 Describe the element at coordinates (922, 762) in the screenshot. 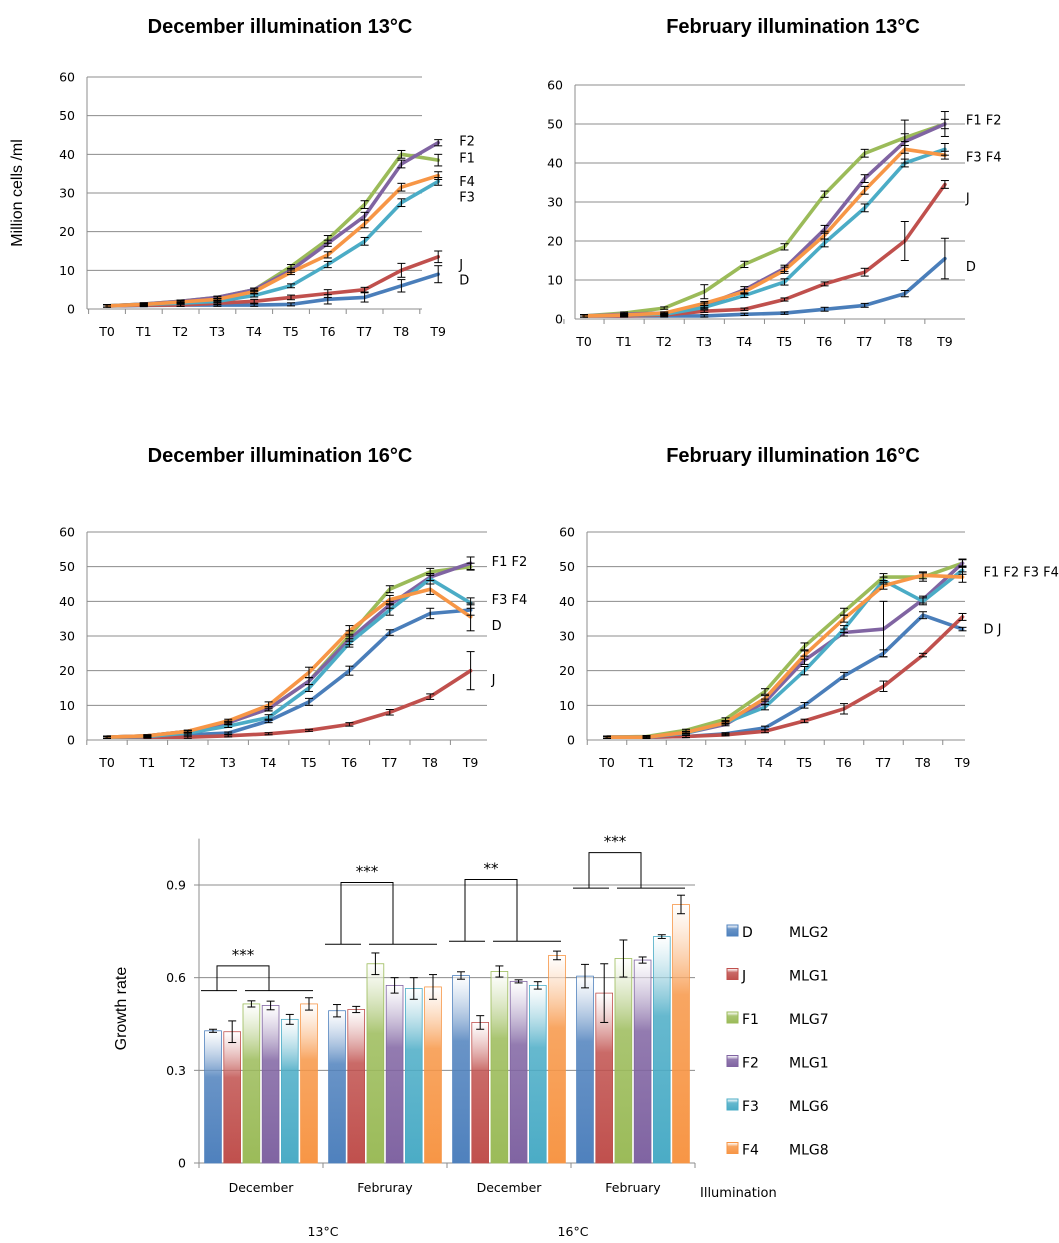

I see `x-tick-label: T8` at that location.